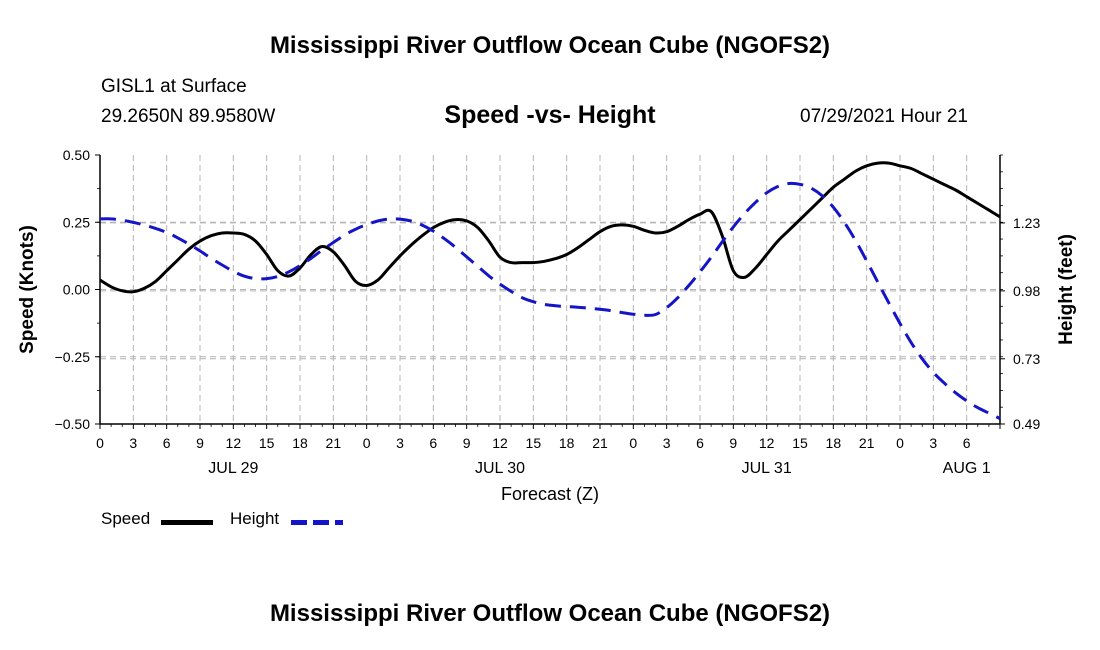 The height and width of the screenshot is (650, 1100). I want to click on x-axis-title: Forecast (Z), so click(550, 494).